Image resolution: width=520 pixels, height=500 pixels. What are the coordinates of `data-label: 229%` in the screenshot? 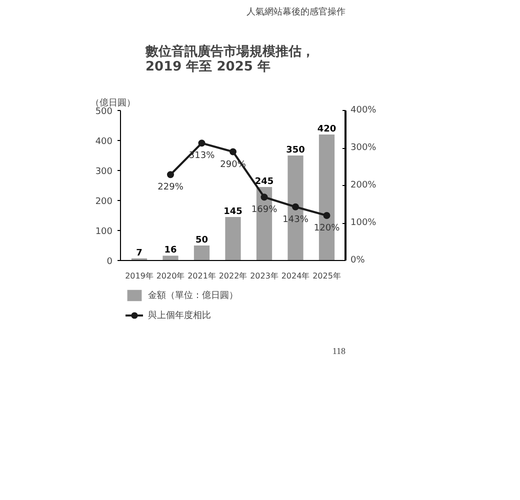 It's located at (171, 187).